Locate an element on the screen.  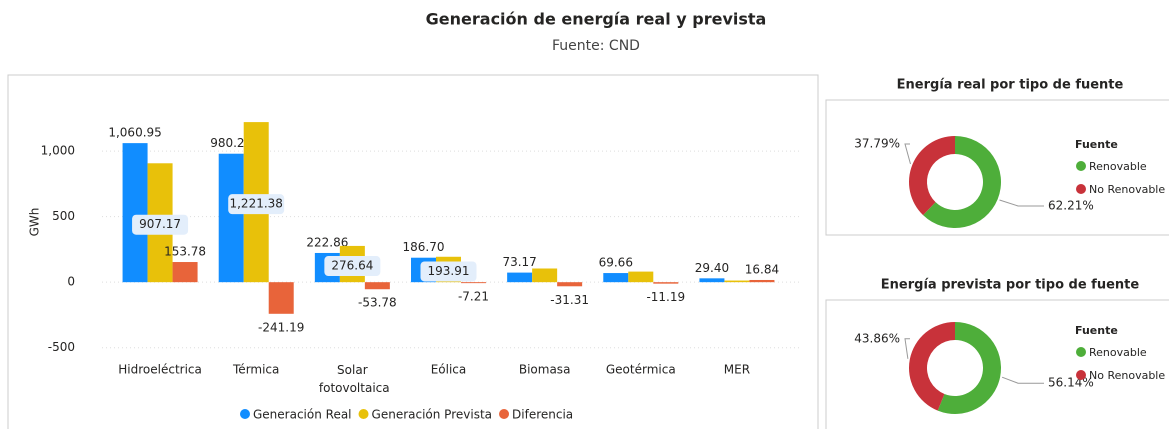
x-tick-line: fotovoltaica is located at coordinates (352, 388).